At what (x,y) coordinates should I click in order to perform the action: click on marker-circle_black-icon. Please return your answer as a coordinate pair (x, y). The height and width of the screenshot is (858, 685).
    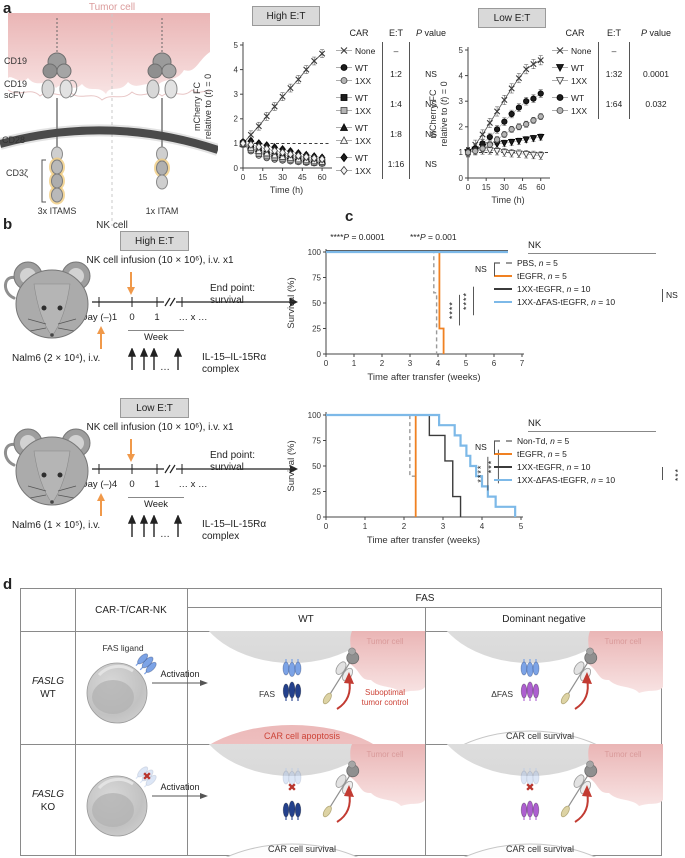
    Looking at the image, I should click on (560, 97).